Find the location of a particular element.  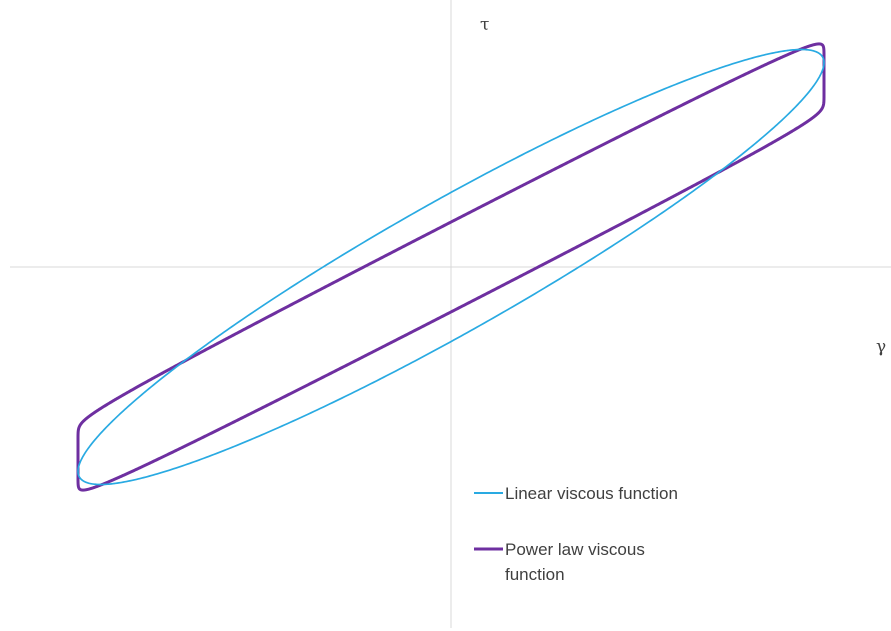

x-axis-label: γ is located at coordinates (881, 347).